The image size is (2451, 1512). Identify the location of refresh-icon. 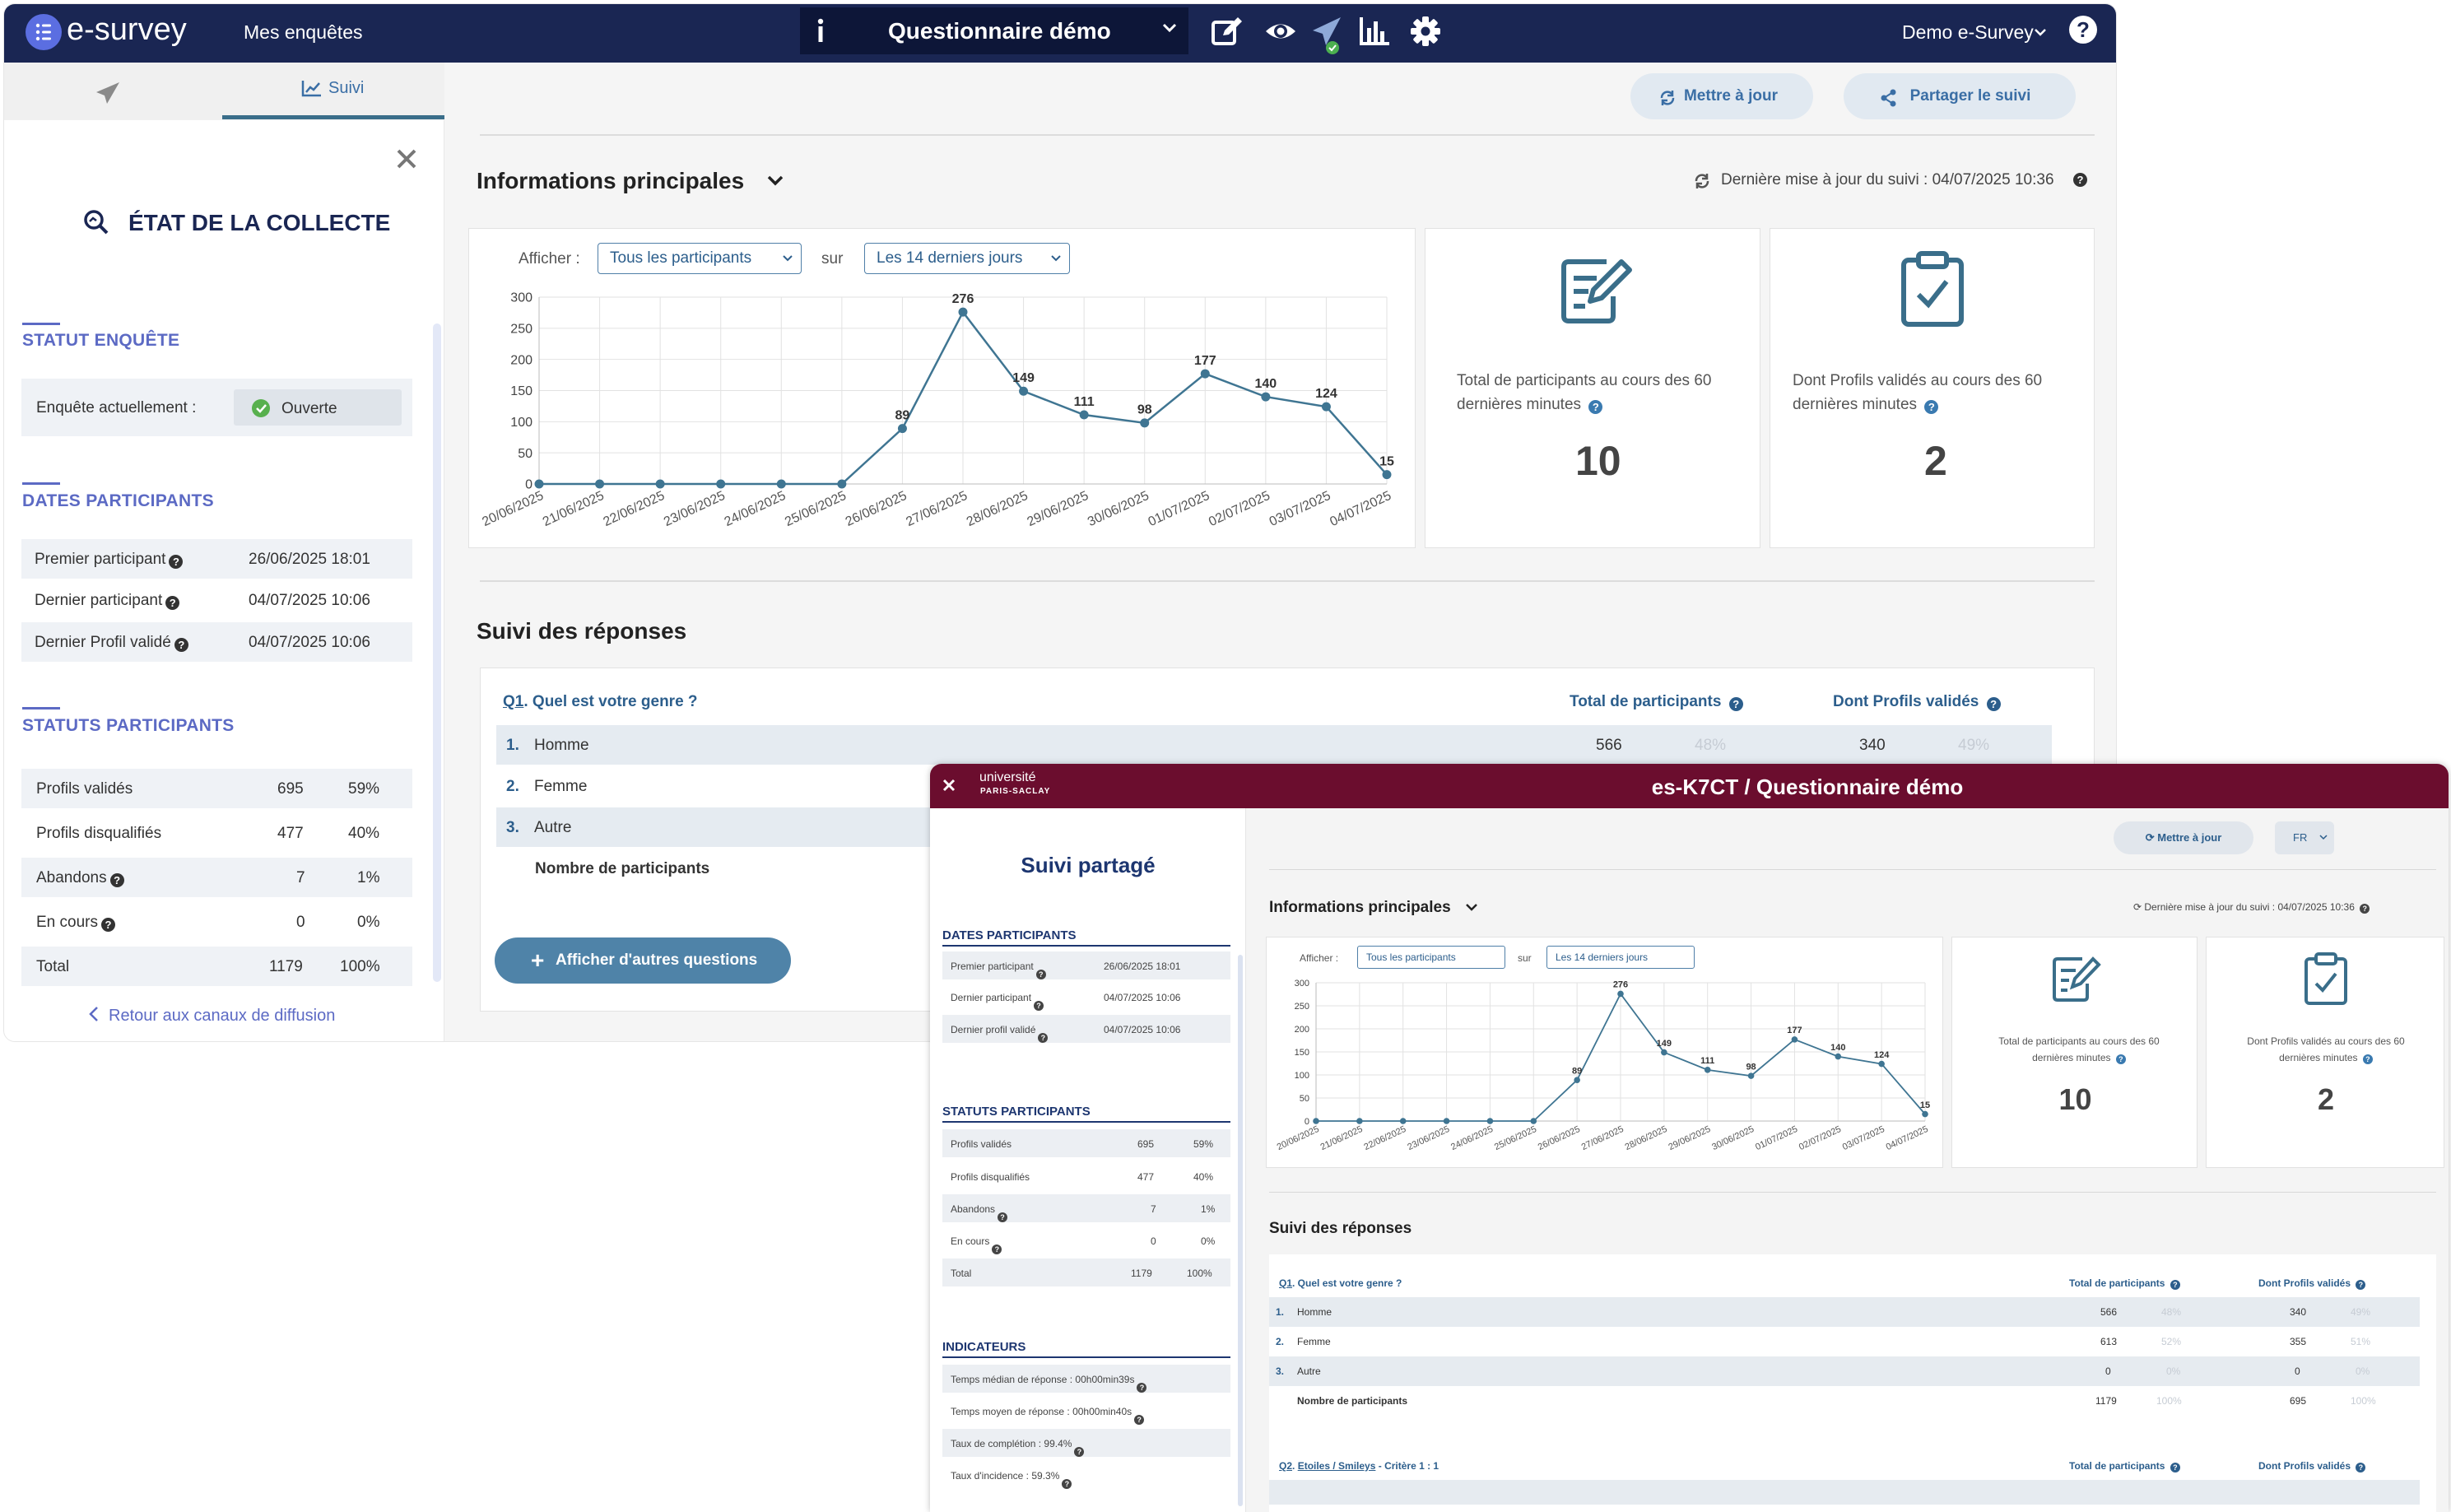
(1702, 181).